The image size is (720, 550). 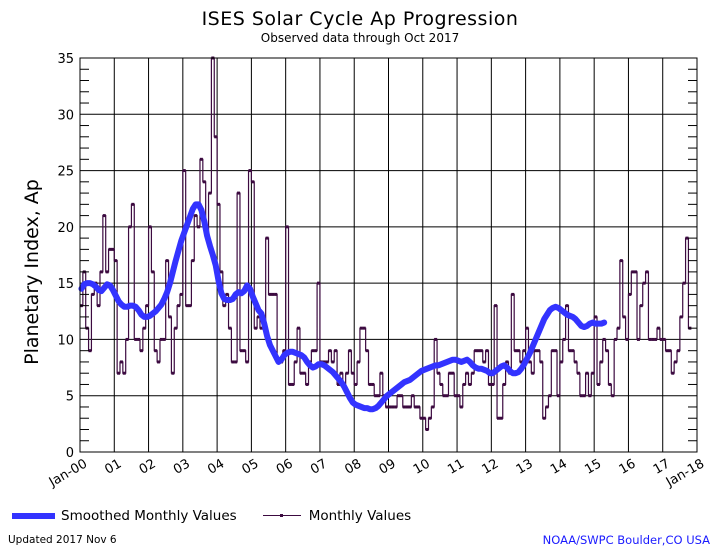 What do you see at coordinates (281, 516) in the screenshot?
I see `legend-monthly-swatch` at bounding box center [281, 516].